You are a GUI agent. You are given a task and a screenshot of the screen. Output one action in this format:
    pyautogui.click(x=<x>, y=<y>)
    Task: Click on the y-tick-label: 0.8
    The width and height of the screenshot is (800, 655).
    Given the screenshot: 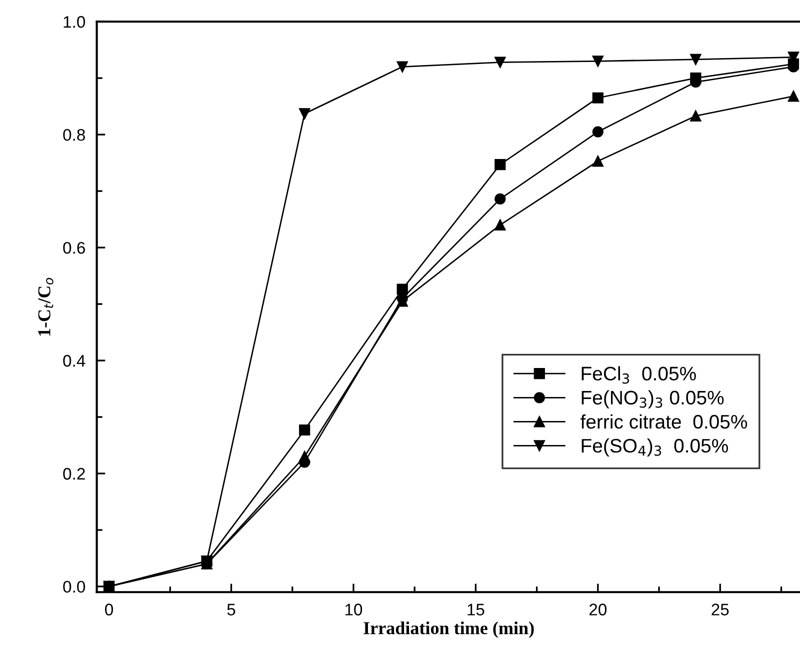 What is the action you would take?
    pyautogui.click(x=74, y=134)
    